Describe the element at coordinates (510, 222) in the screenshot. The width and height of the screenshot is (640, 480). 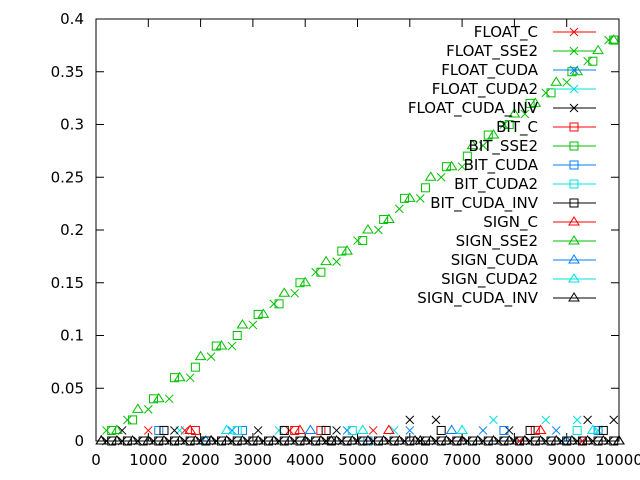
I see `legend-label: SIGN_C` at that location.